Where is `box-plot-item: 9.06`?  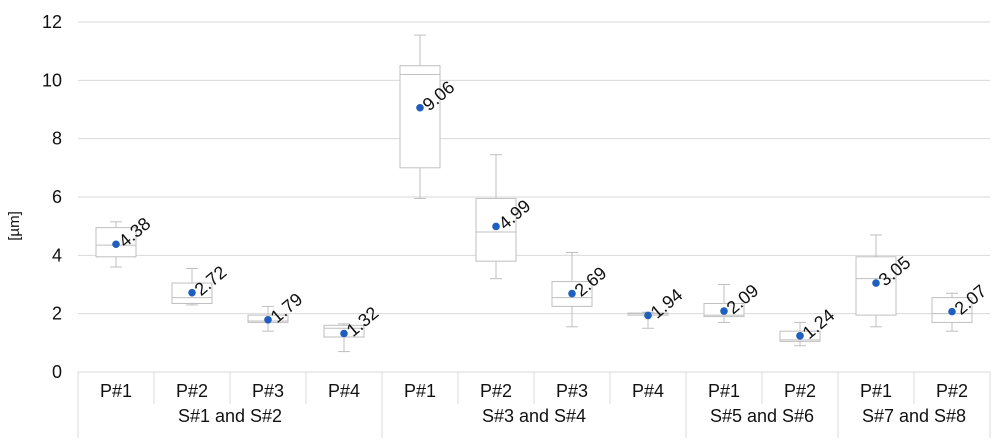
box-plot-item: 9.06 is located at coordinates (428, 116).